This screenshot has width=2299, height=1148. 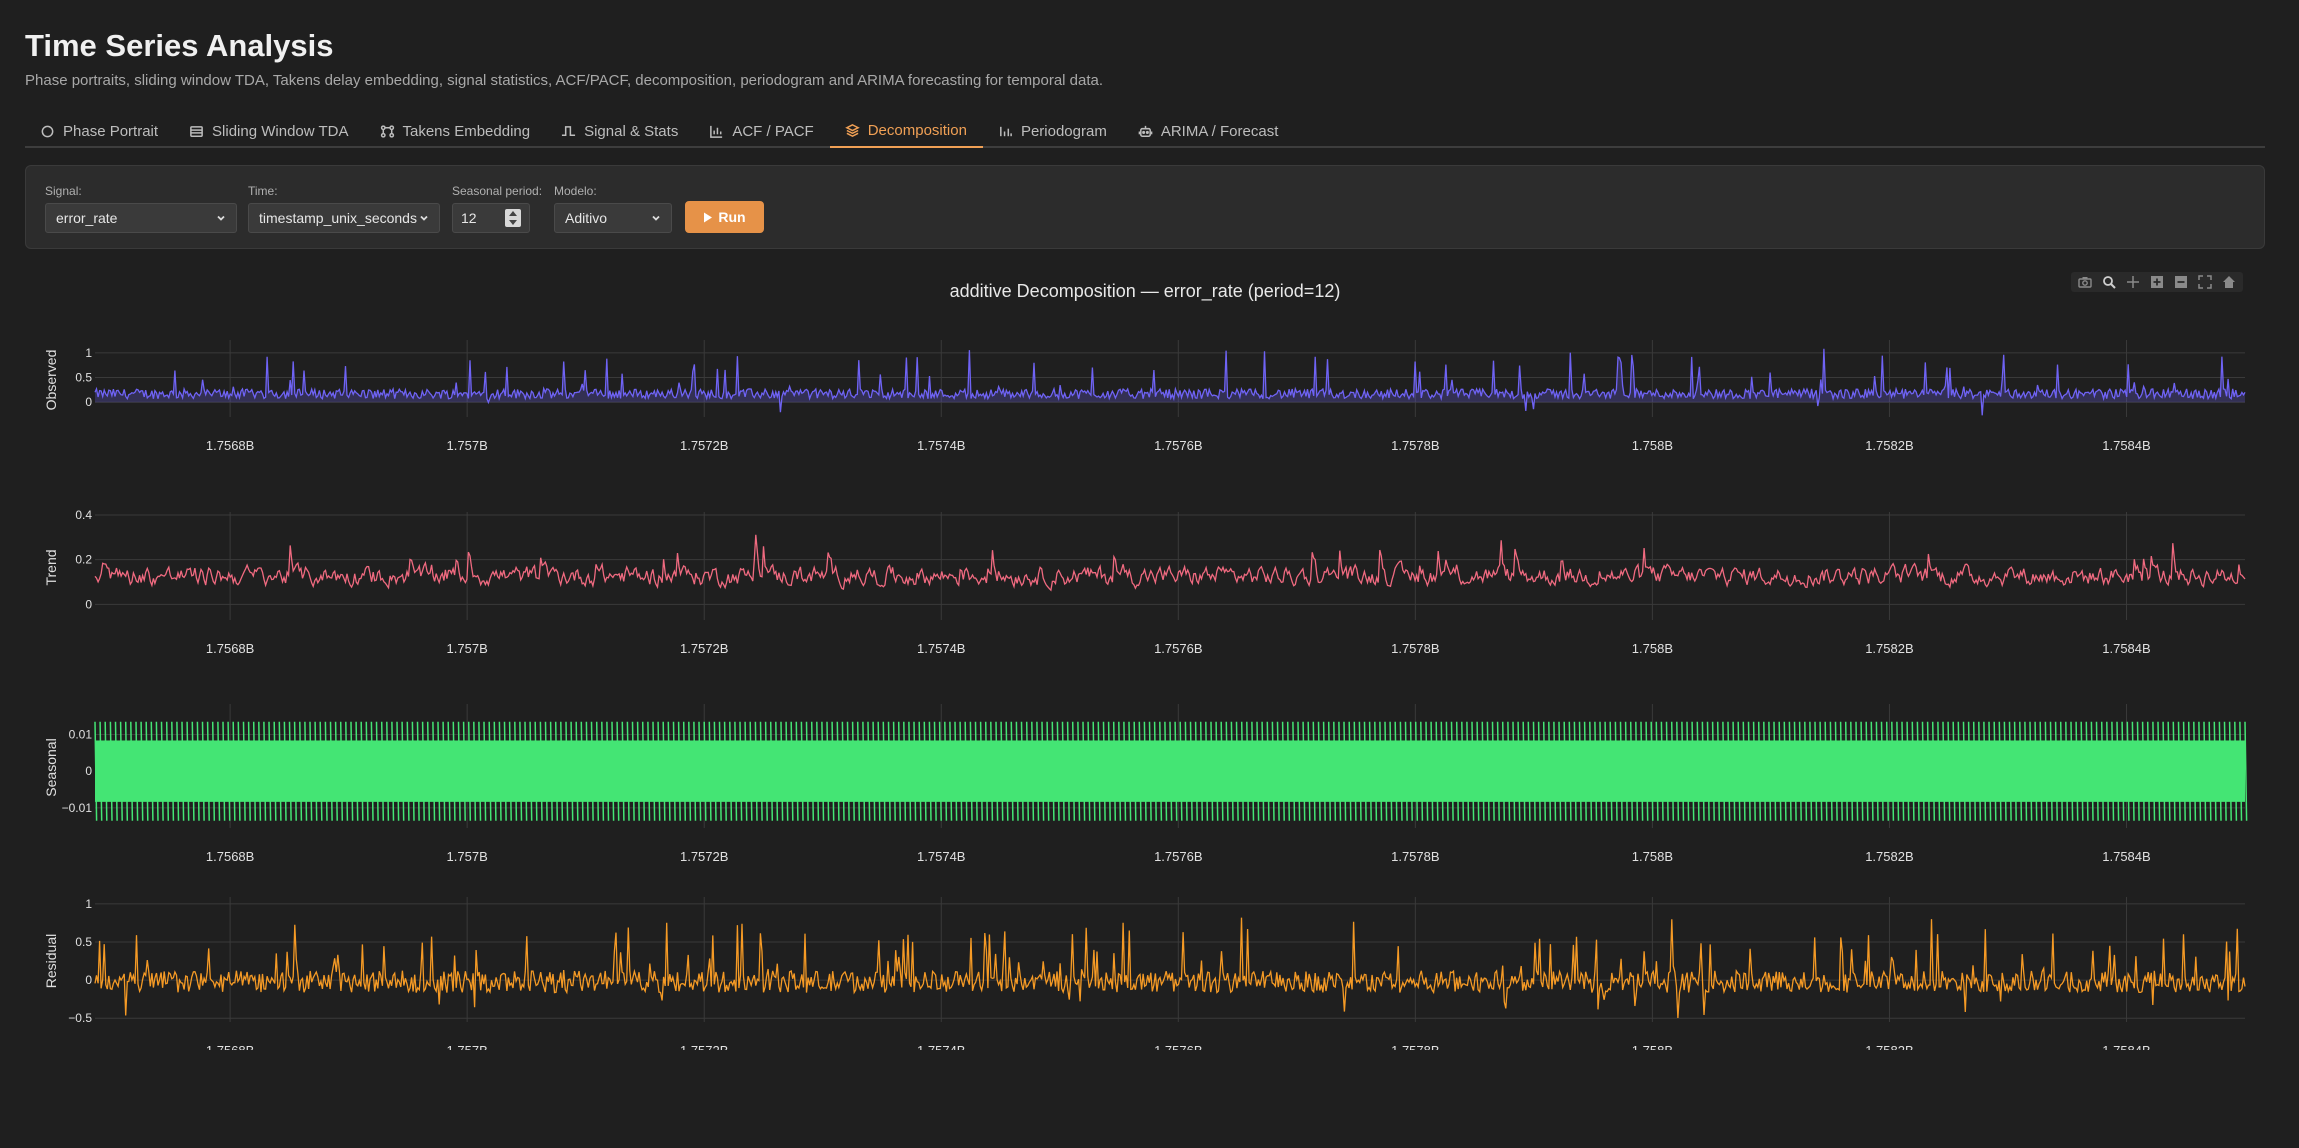 I want to click on y-axis-title: Seasonal, so click(x=51, y=767).